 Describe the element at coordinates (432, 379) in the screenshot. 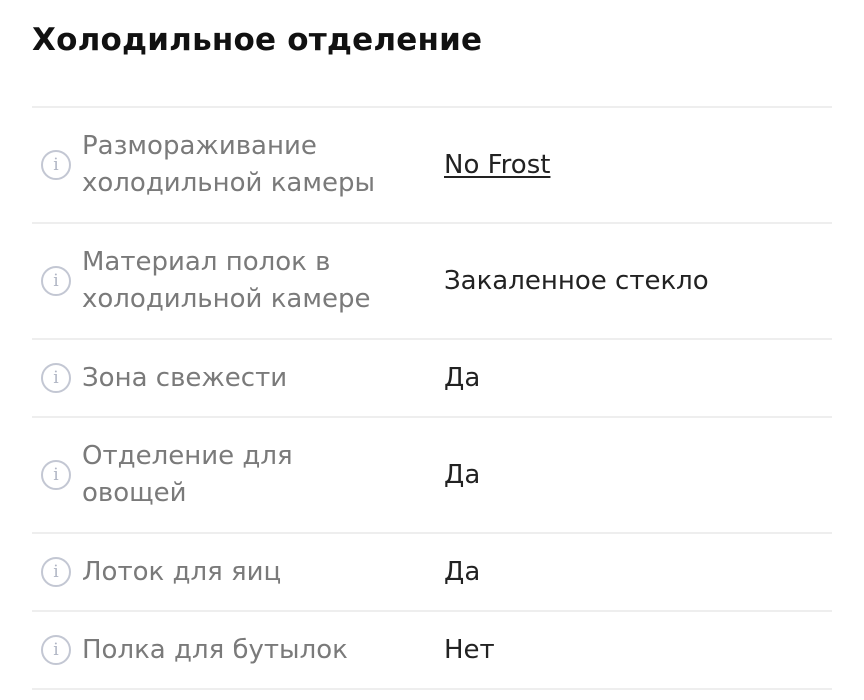

I see `spec-row: i Зона свежести Да` at that location.